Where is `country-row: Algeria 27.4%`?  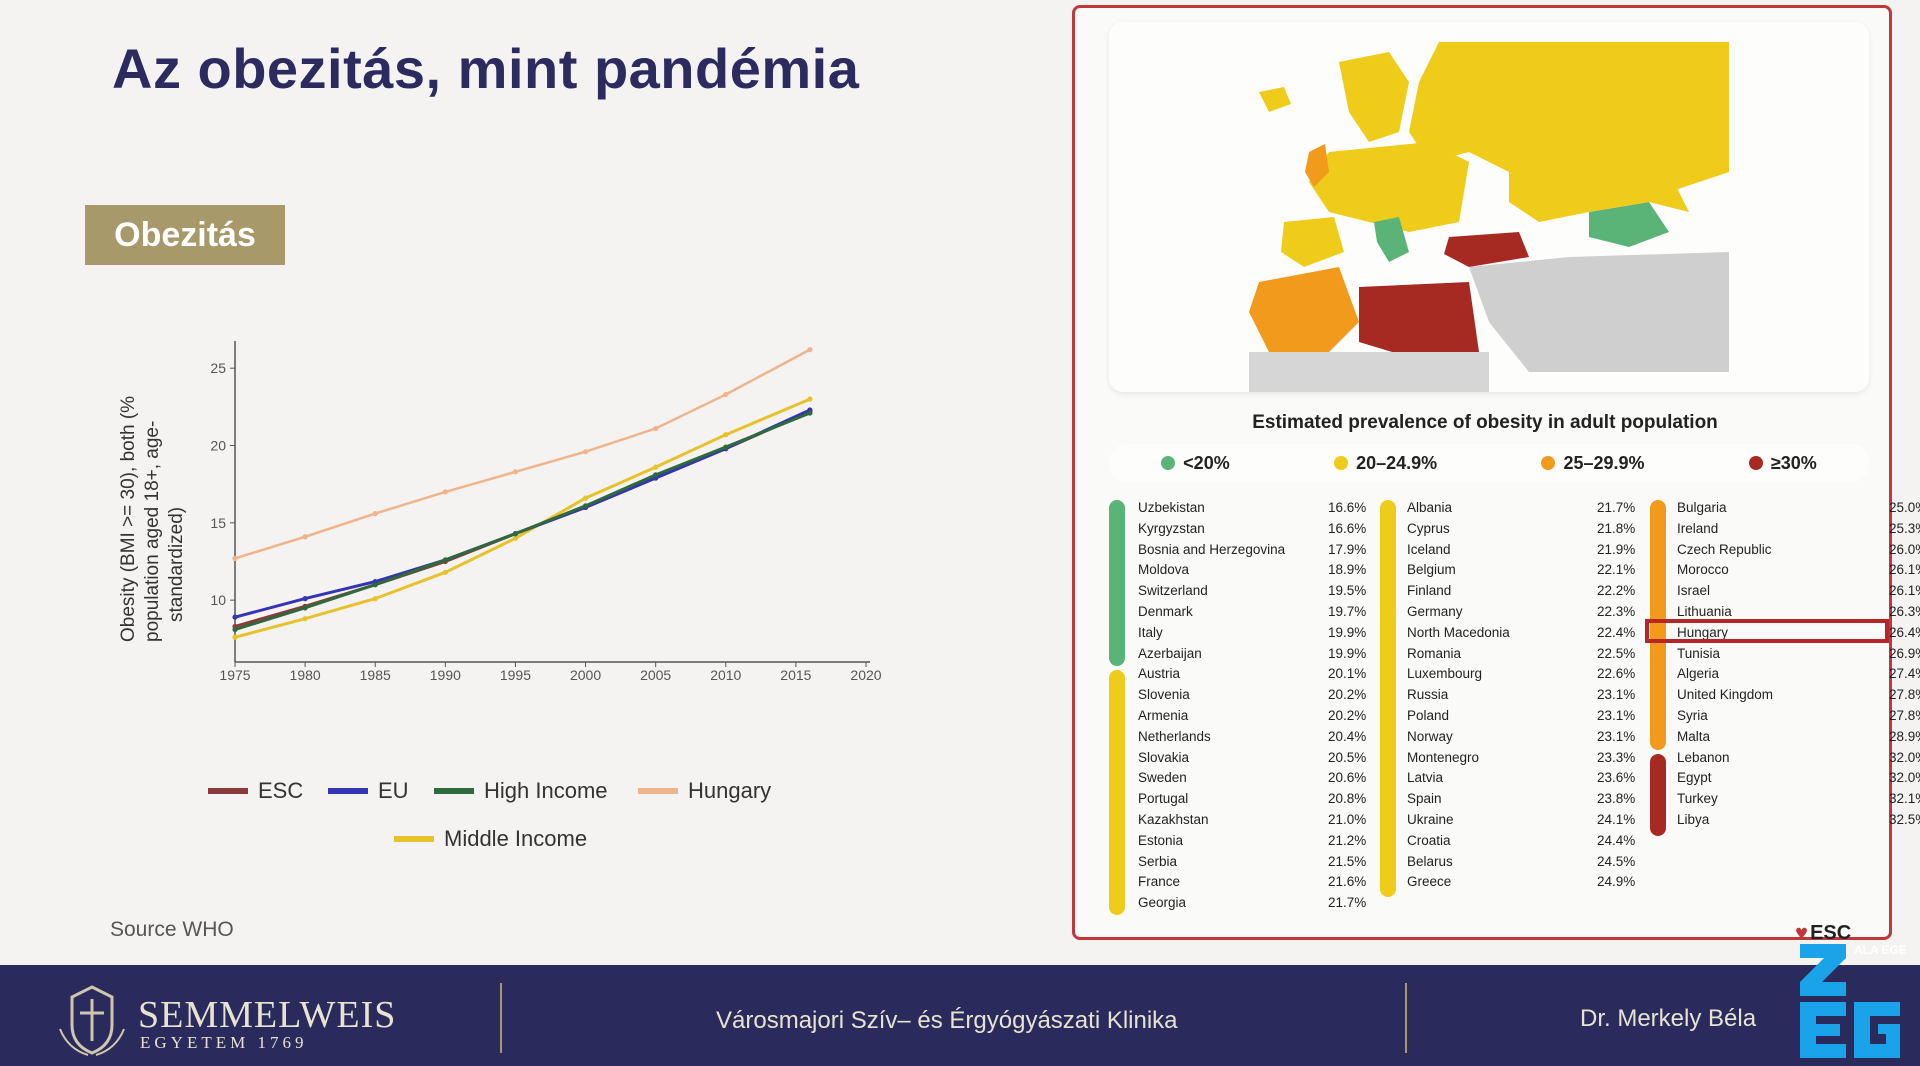
country-row: Algeria 27.4% is located at coordinates (1798, 674).